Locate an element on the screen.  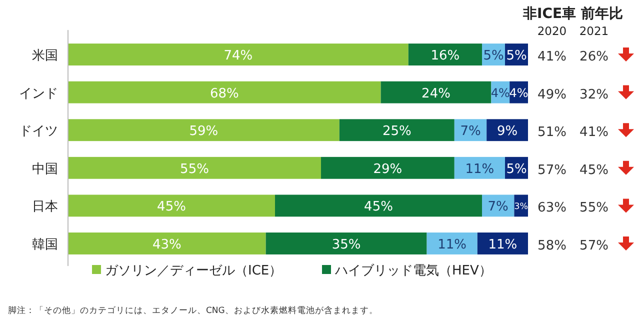
text: 非ICE車 前年比 is located at coordinates (572, 14).